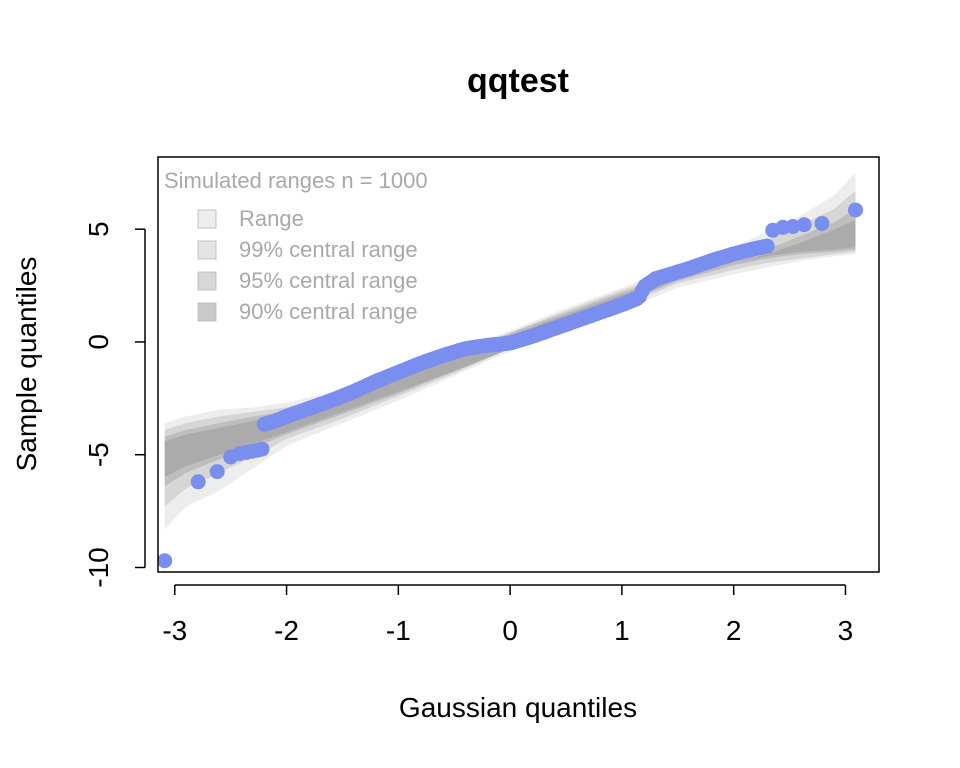 The image size is (960, 768). What do you see at coordinates (328, 249) in the screenshot?
I see `legend-label: 99% central range` at bounding box center [328, 249].